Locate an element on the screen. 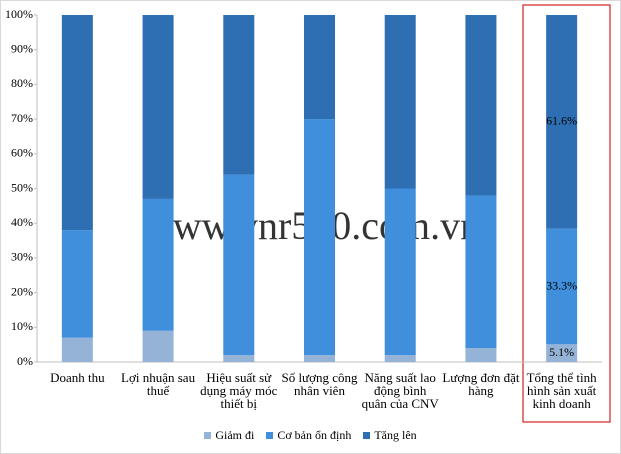 The height and width of the screenshot is (454, 621). y-tick-label: 30% is located at coordinates (22, 257).